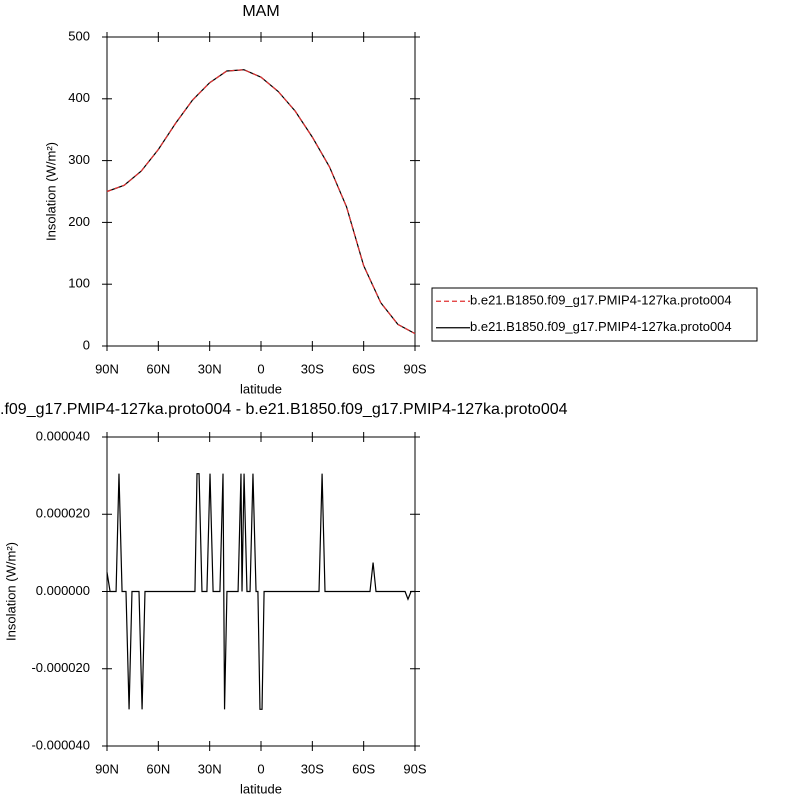 The image size is (800, 800). What do you see at coordinates (60, 667) in the screenshot?
I see `y-tick-label: -0.000020` at bounding box center [60, 667].